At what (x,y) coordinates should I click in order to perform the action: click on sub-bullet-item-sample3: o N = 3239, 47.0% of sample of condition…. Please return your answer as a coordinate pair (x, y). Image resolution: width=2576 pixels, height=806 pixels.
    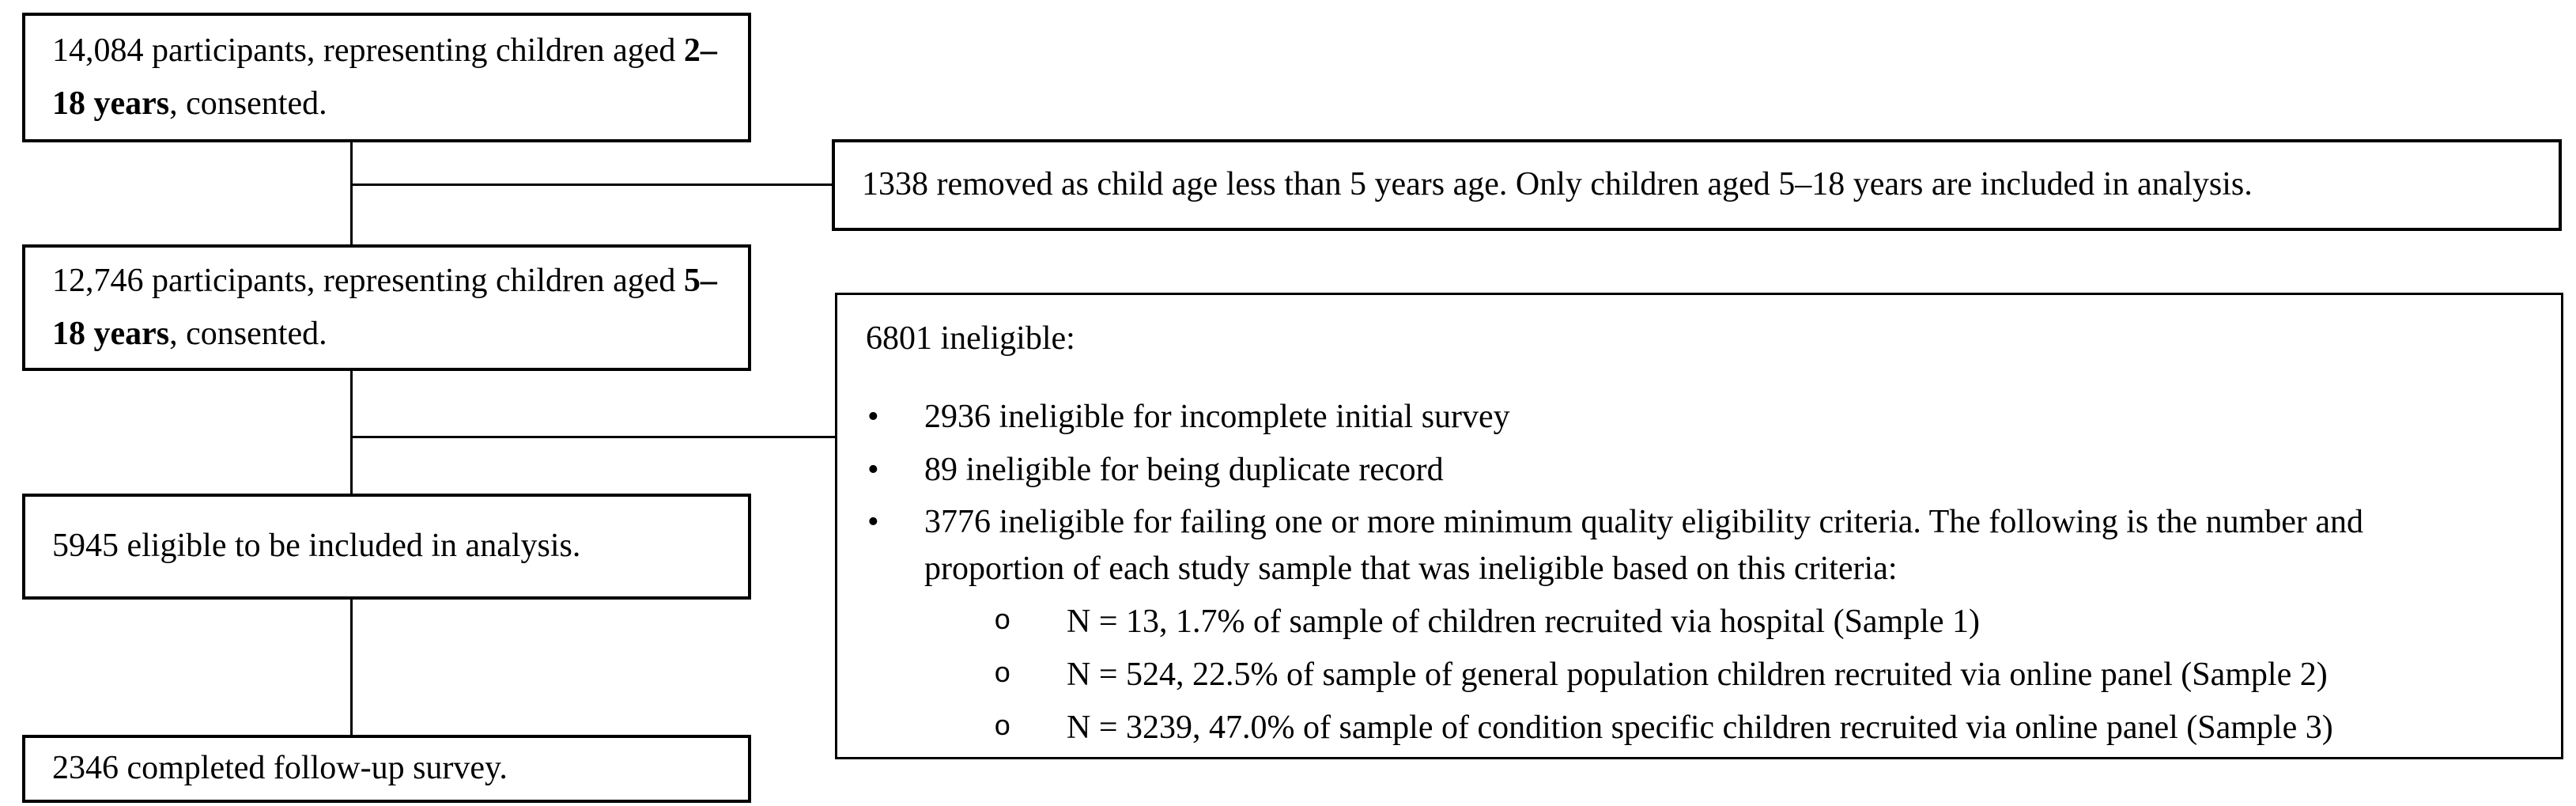
    Looking at the image, I should click on (1683, 728).